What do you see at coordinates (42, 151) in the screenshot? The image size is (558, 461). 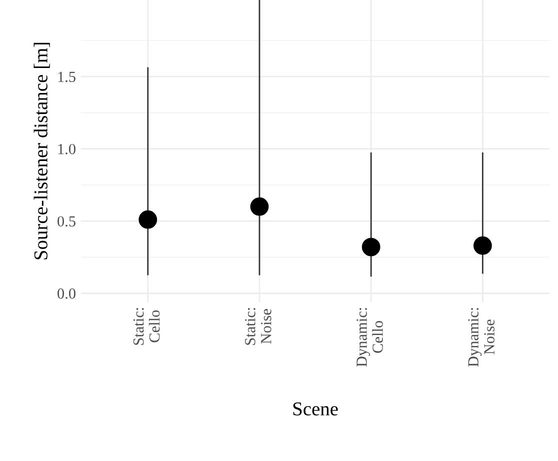 I see `y-axis-title: Source-listener distance [m]` at bounding box center [42, 151].